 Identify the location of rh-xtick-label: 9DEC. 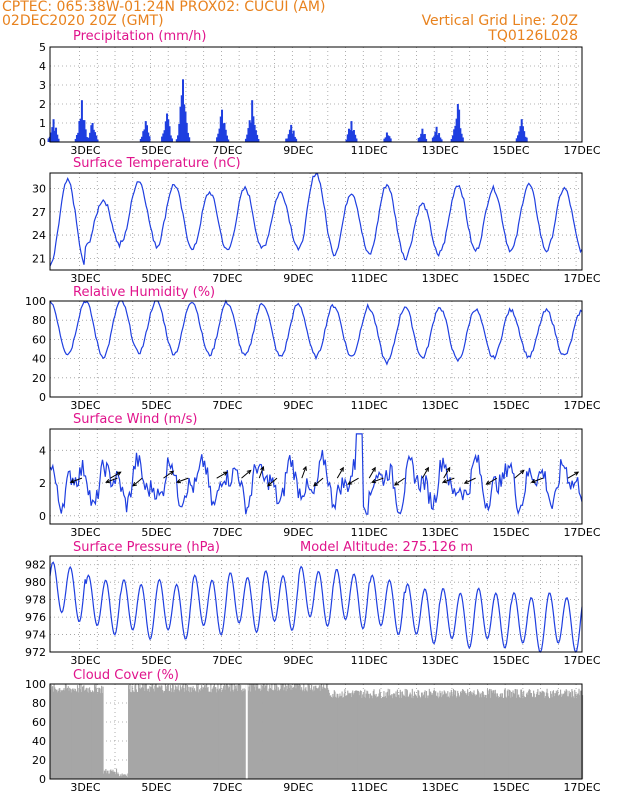
(298, 405).